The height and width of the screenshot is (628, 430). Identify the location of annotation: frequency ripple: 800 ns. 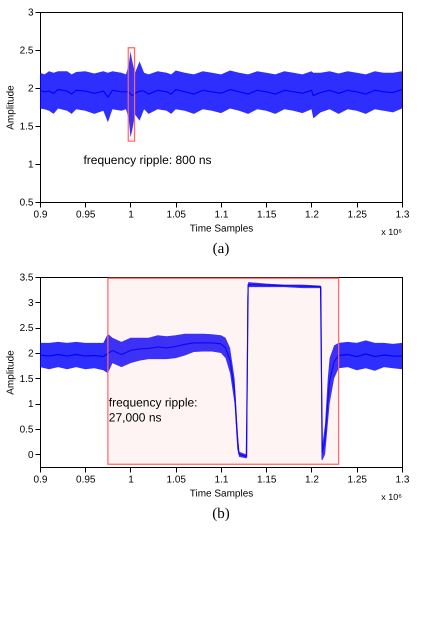
(147, 160).